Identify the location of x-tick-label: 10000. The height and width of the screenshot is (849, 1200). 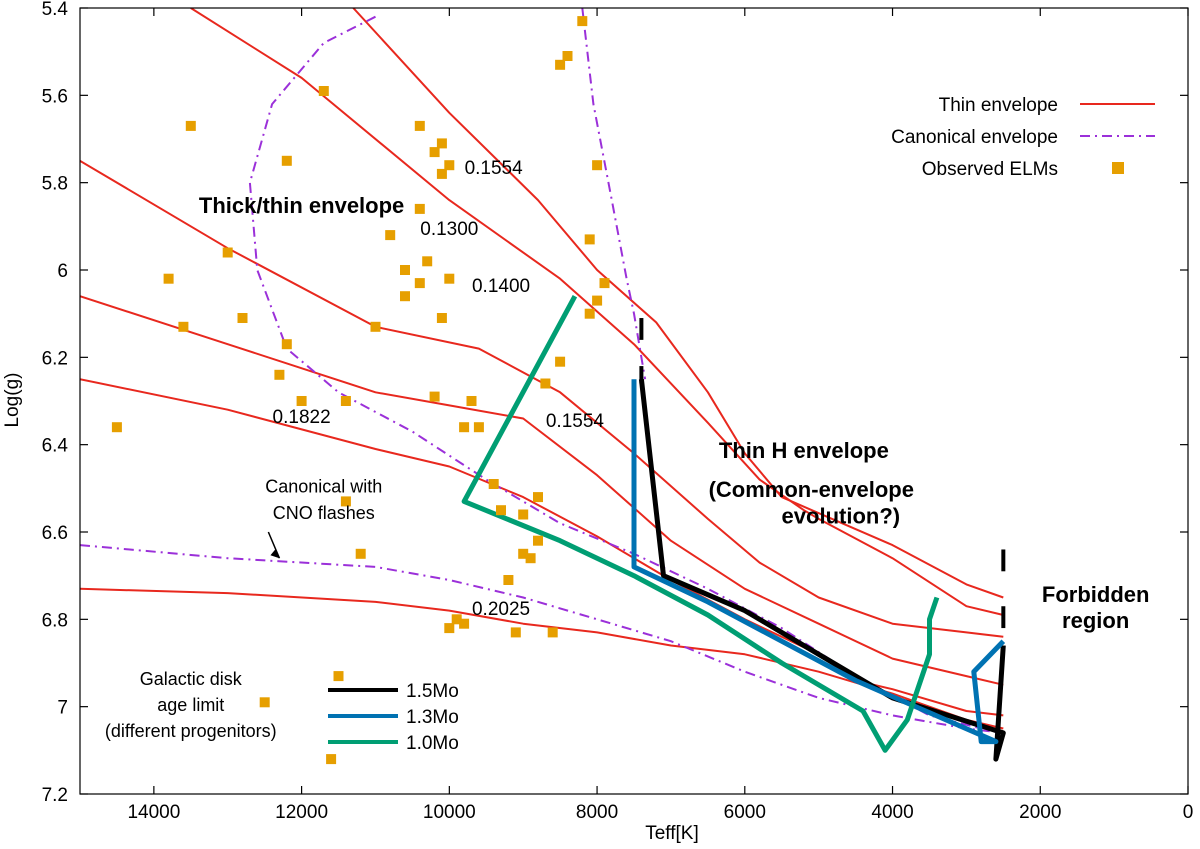
(449, 812).